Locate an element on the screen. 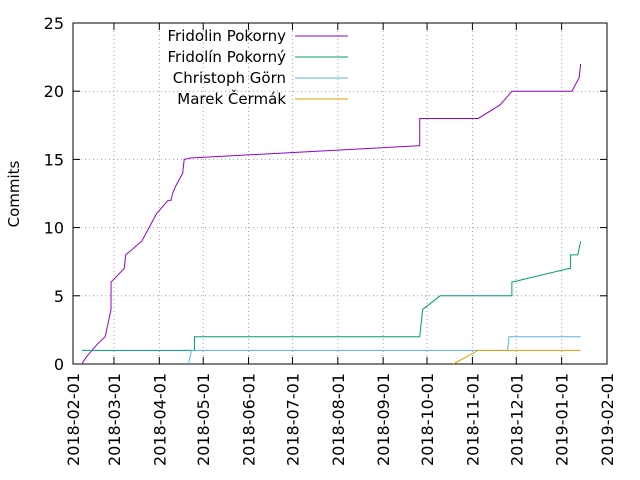 The height and width of the screenshot is (480, 640). legend-label: Fridolín Pokorný is located at coordinates (227, 57).